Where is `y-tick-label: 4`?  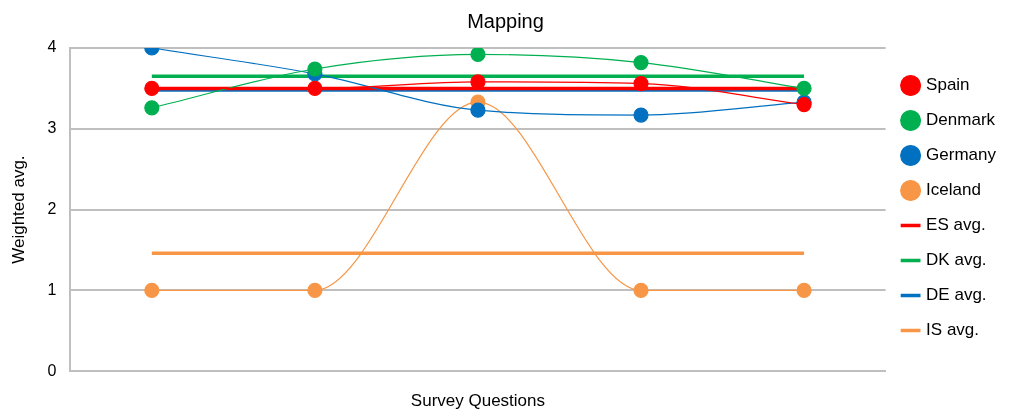 y-tick-label: 4 is located at coordinates (52, 47).